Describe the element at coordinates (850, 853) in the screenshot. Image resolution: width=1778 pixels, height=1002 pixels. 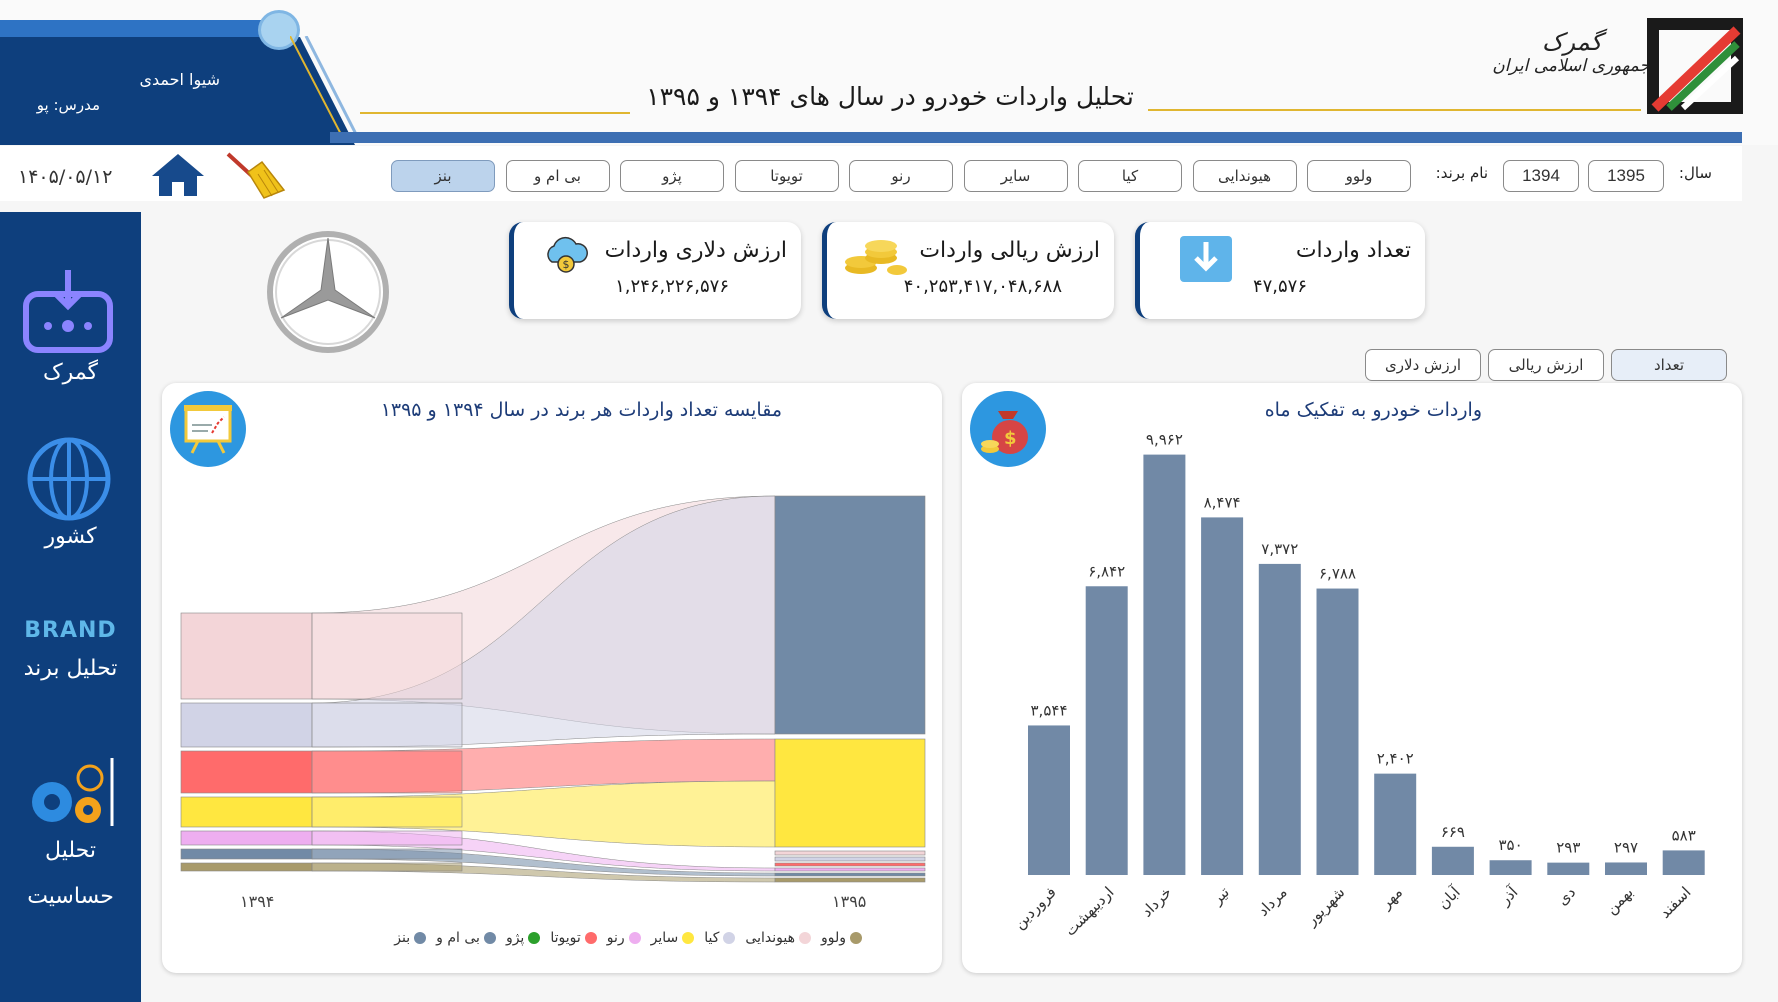
I see `sankey-node-1395-hyundai` at that location.